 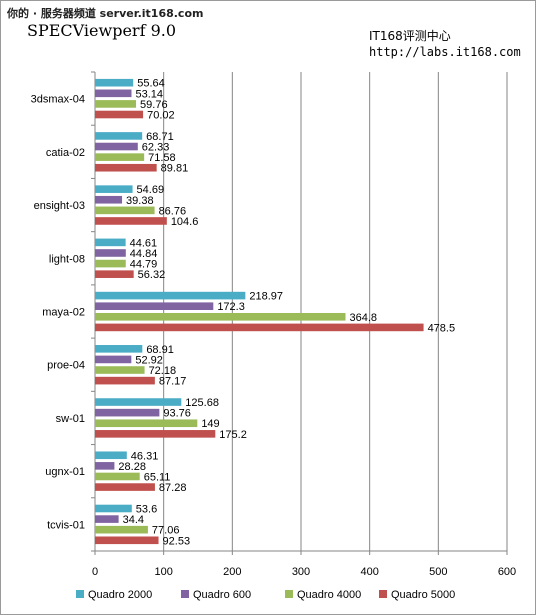 I want to click on site-watermark: 你的 · 服务器频道 server.it168.com, so click(x=105, y=13).